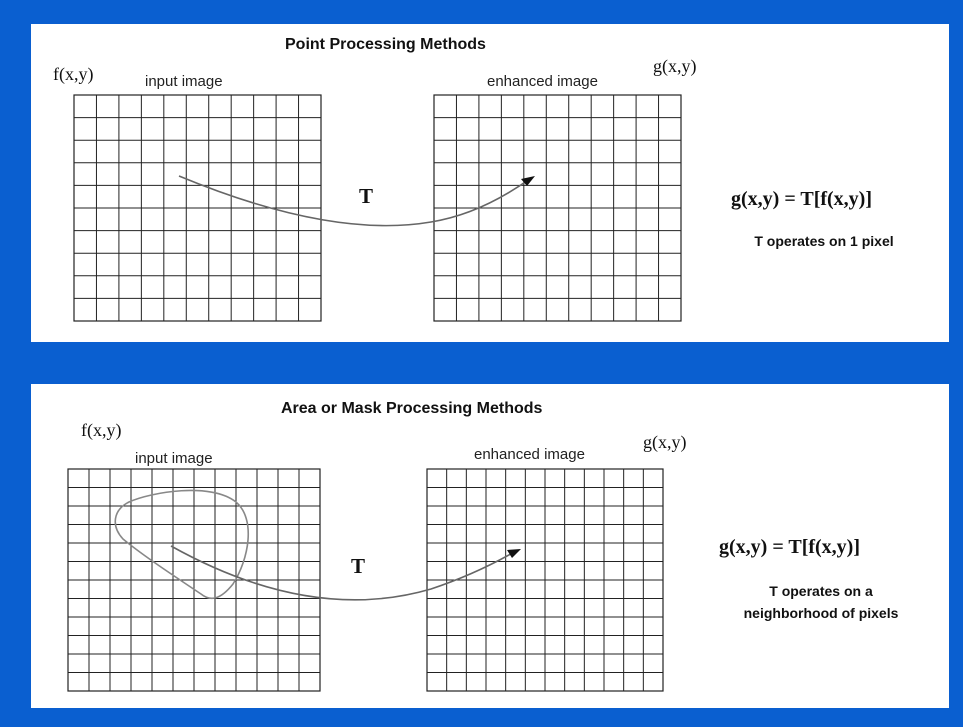 The width and height of the screenshot is (963, 727). What do you see at coordinates (101, 430) in the screenshot?
I see `area-input-function-label: f(x,y)` at bounding box center [101, 430].